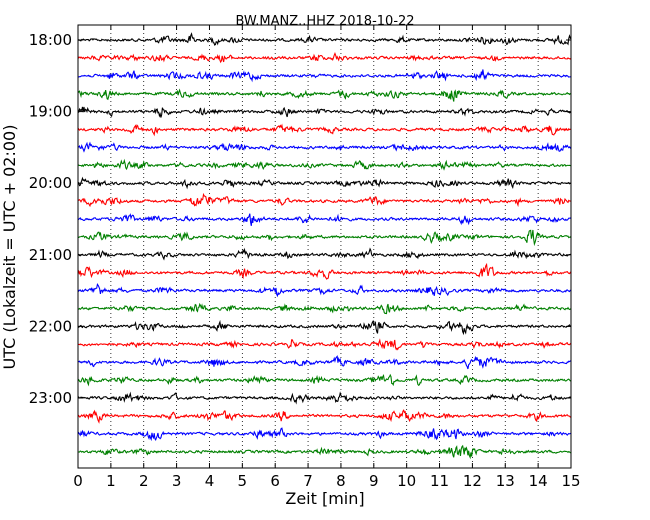  Describe the element at coordinates (505, 481) in the screenshot. I see `x-tick-label: 13` at that location.